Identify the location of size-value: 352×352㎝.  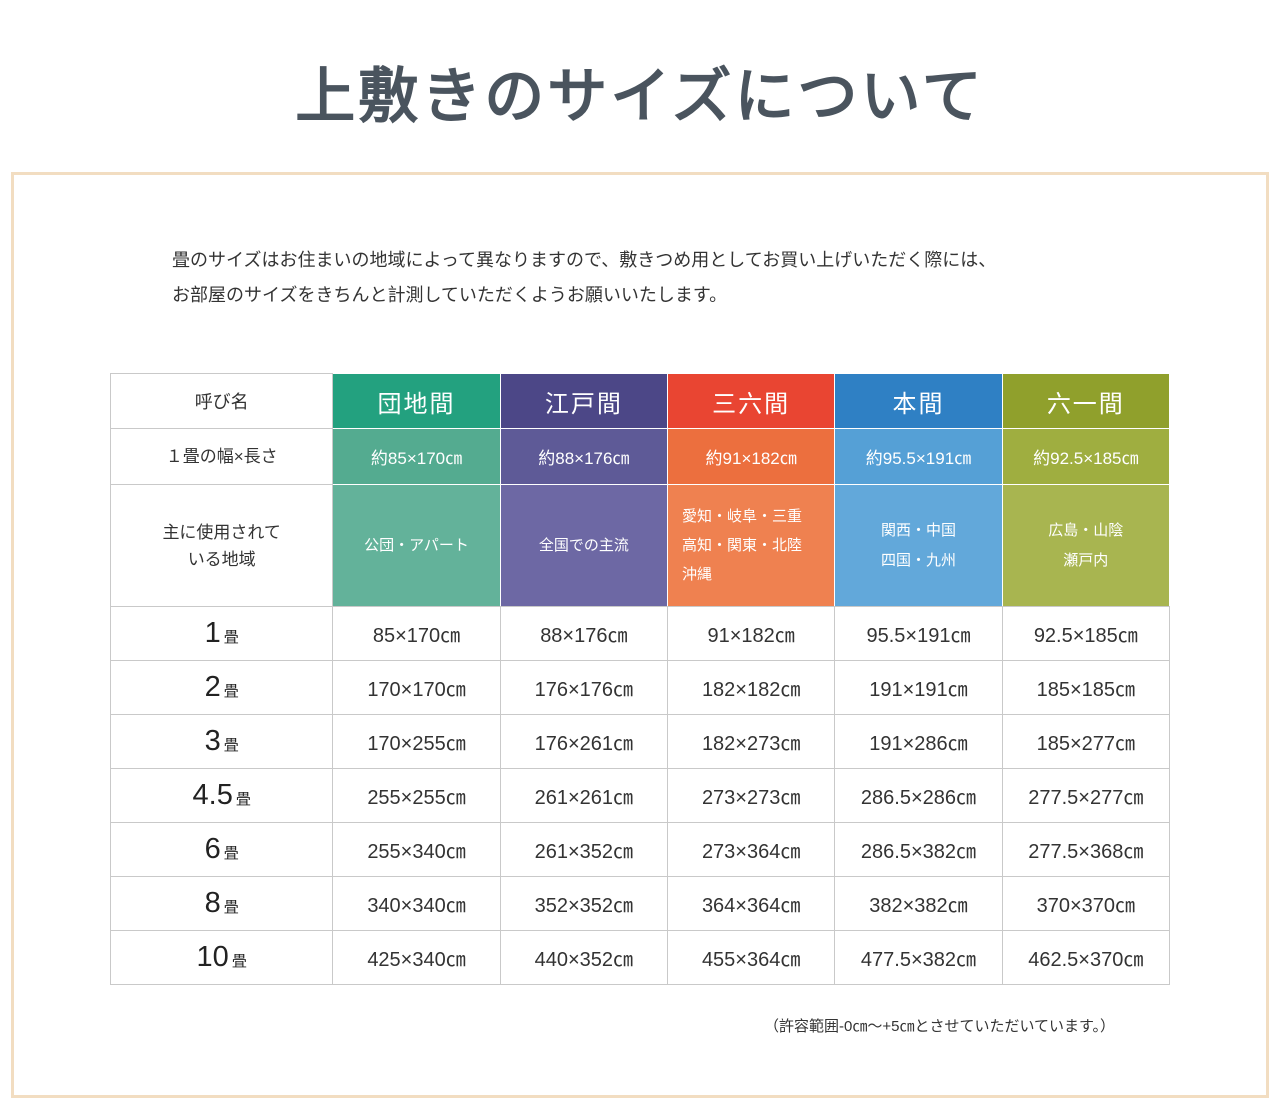
(584, 904).